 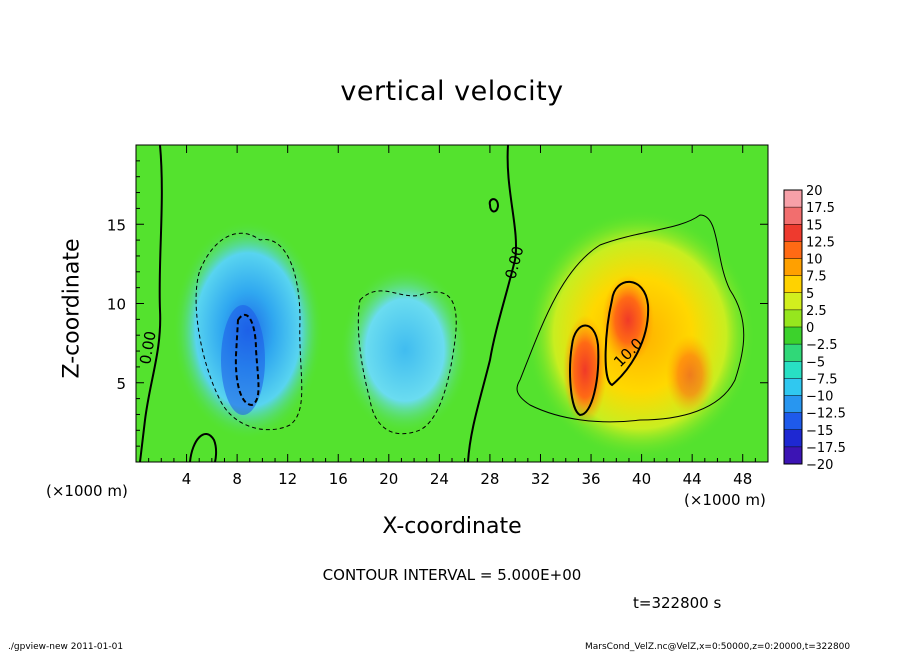 What do you see at coordinates (816, 277) in the screenshot?
I see `colorbar-label: 7.5` at bounding box center [816, 277].